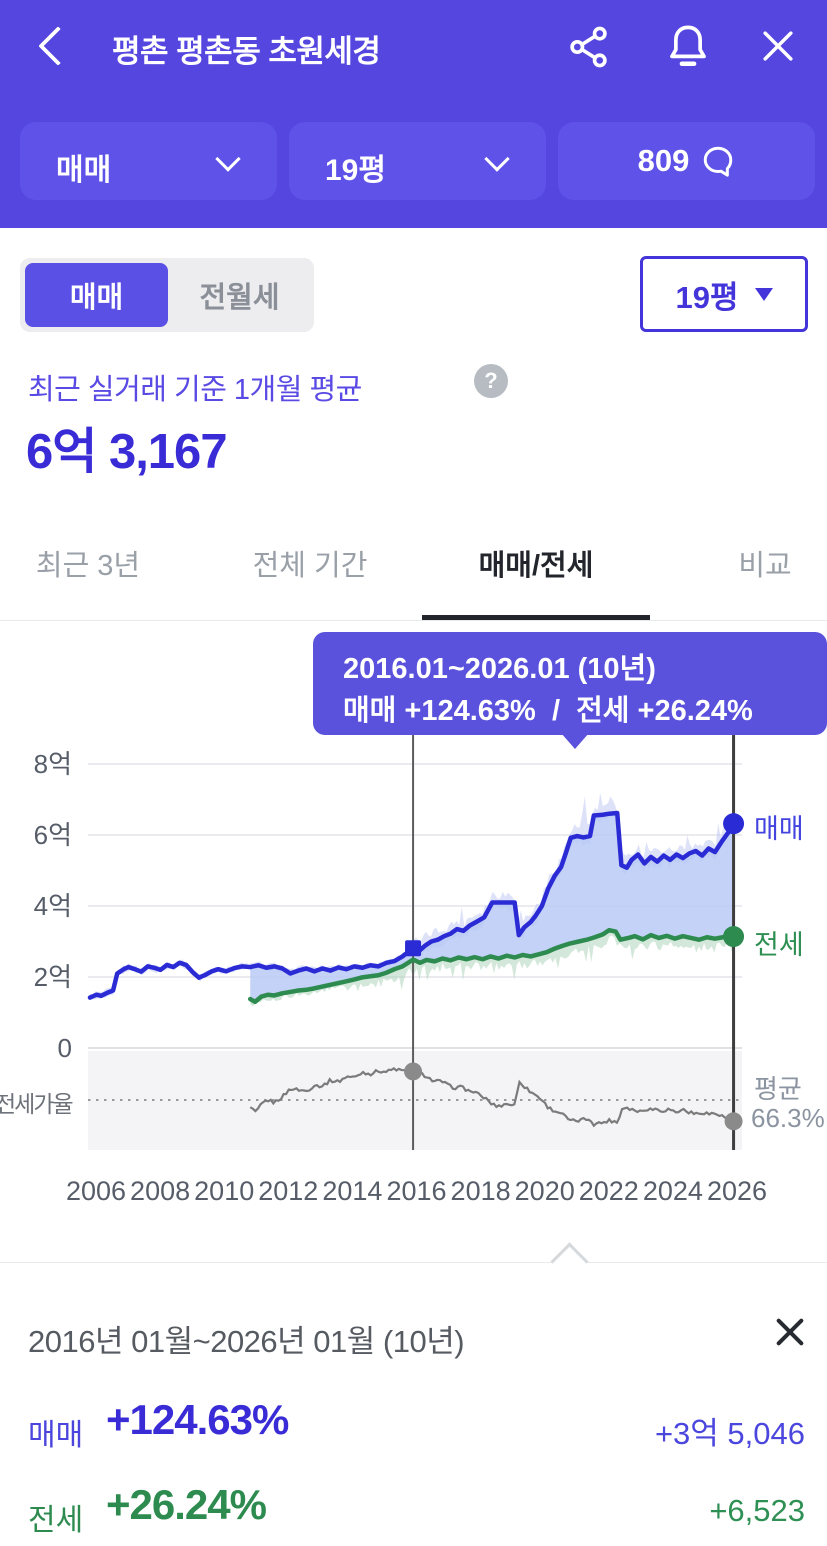 The image size is (827, 1546). What do you see at coordinates (588, 47) in the screenshot?
I see `share-icon` at bounding box center [588, 47].